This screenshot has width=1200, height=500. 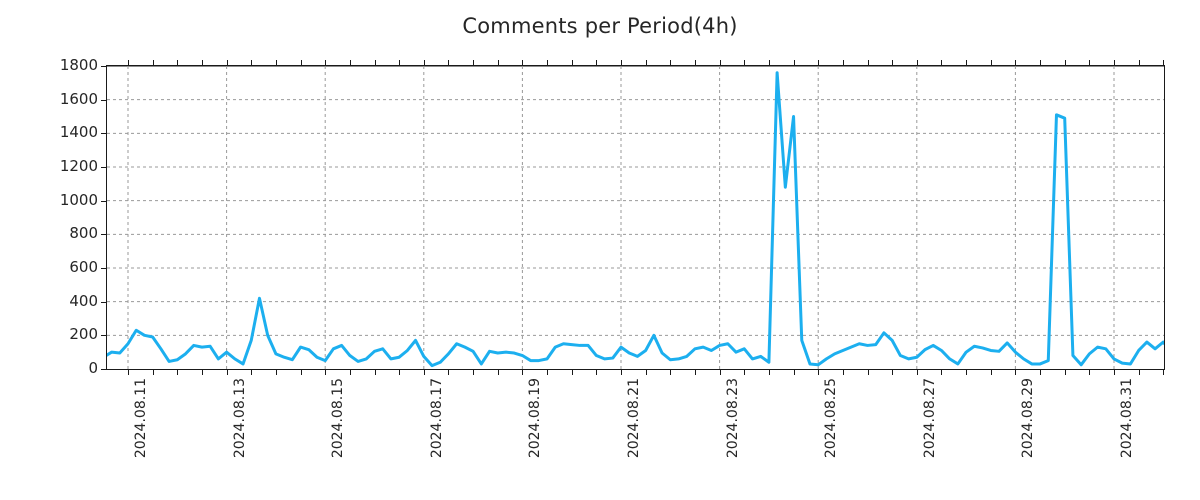 I want to click on y-tick-label: 0, so click(x=93, y=368).